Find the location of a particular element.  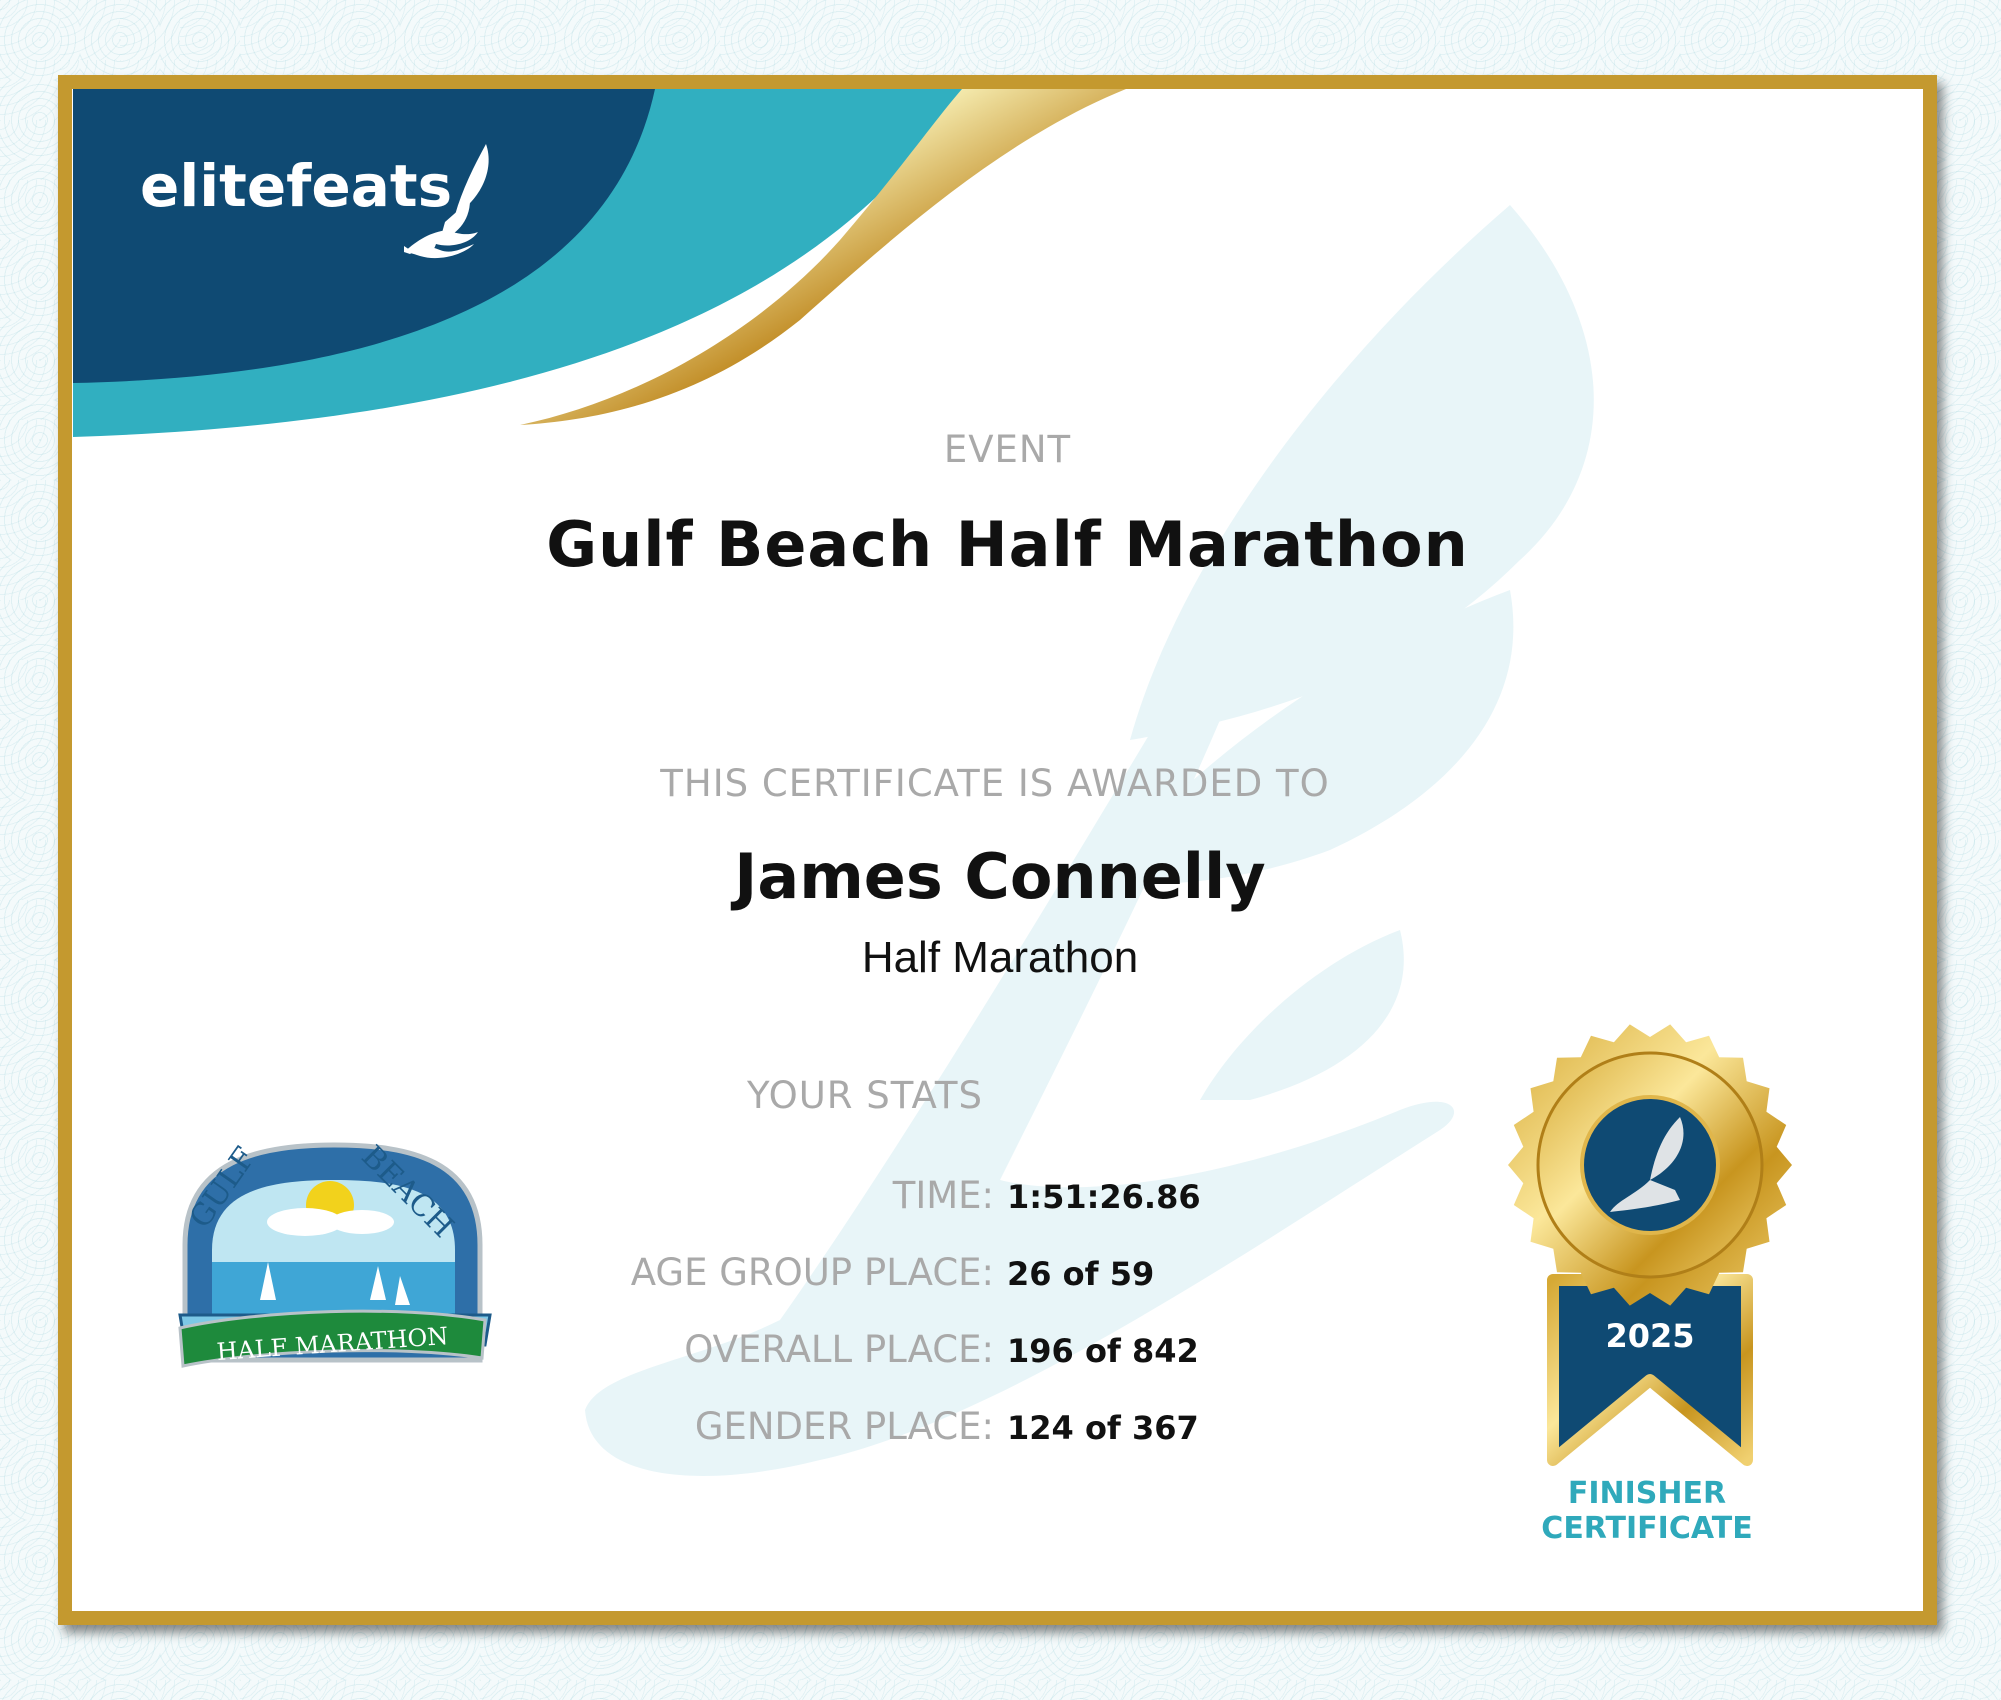

elitefeats-logo: elitefeats is located at coordinates (296, 186).